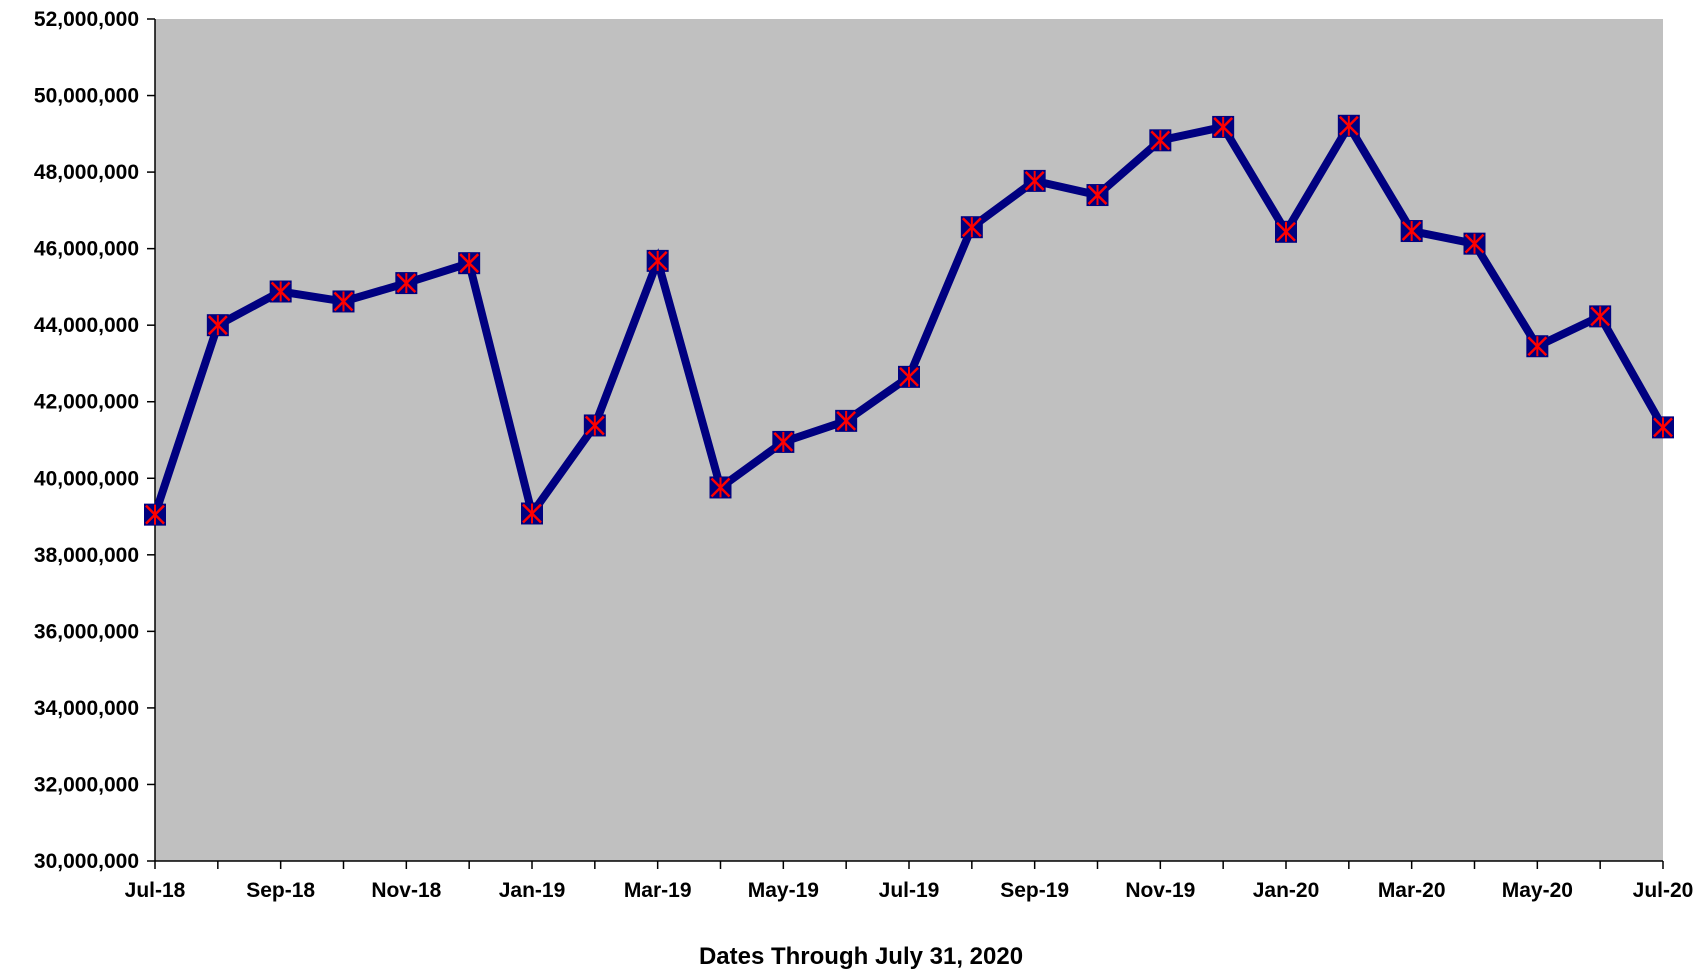  I want to click on x-tick-label: May-19, so click(783, 890).